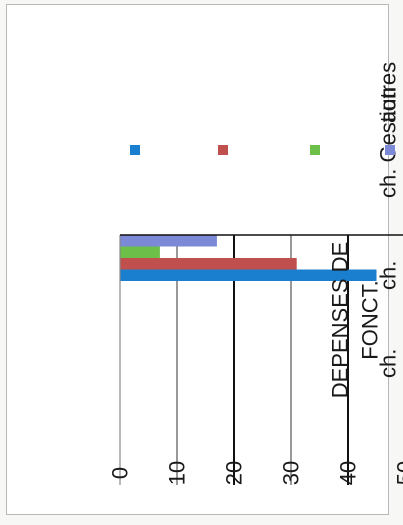 The image size is (403, 525). What do you see at coordinates (388, 142) in the screenshot?
I see `legend-label: ch. Gestion` at bounding box center [388, 142].